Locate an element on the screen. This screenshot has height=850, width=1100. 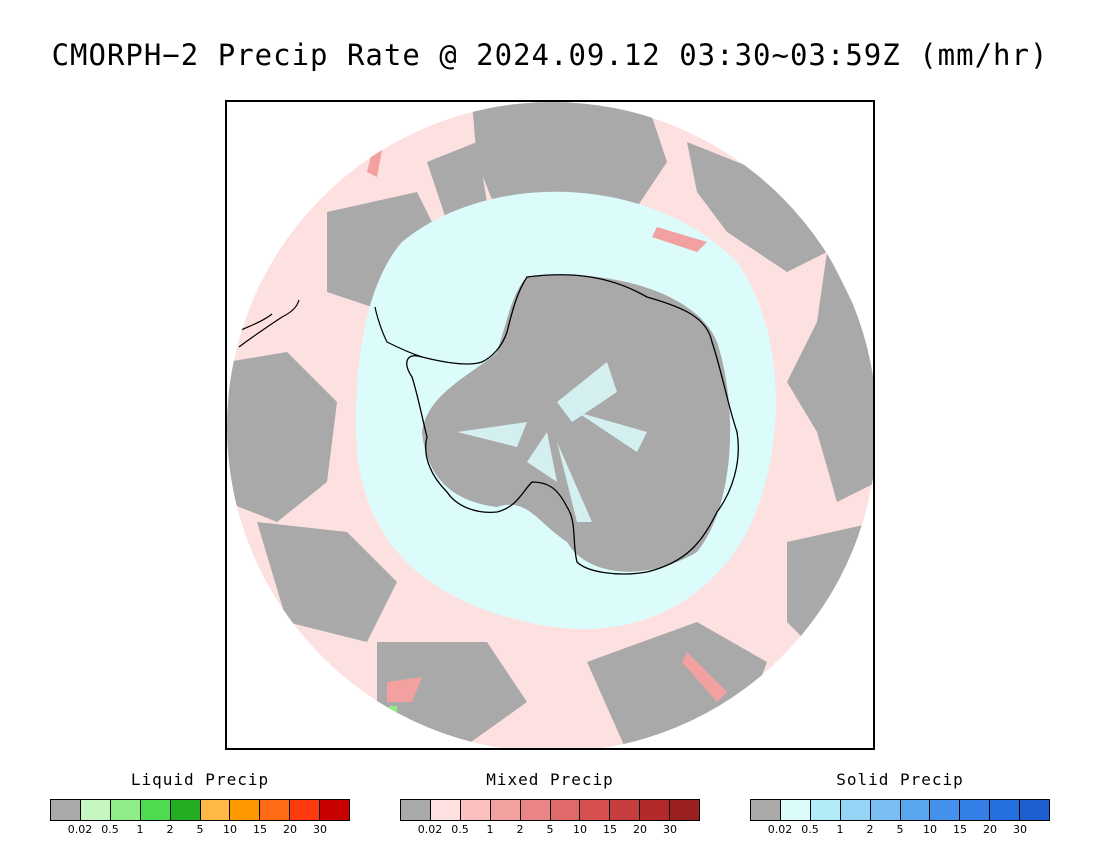
mixed-tick-label: 15 is located at coordinates (610, 829).